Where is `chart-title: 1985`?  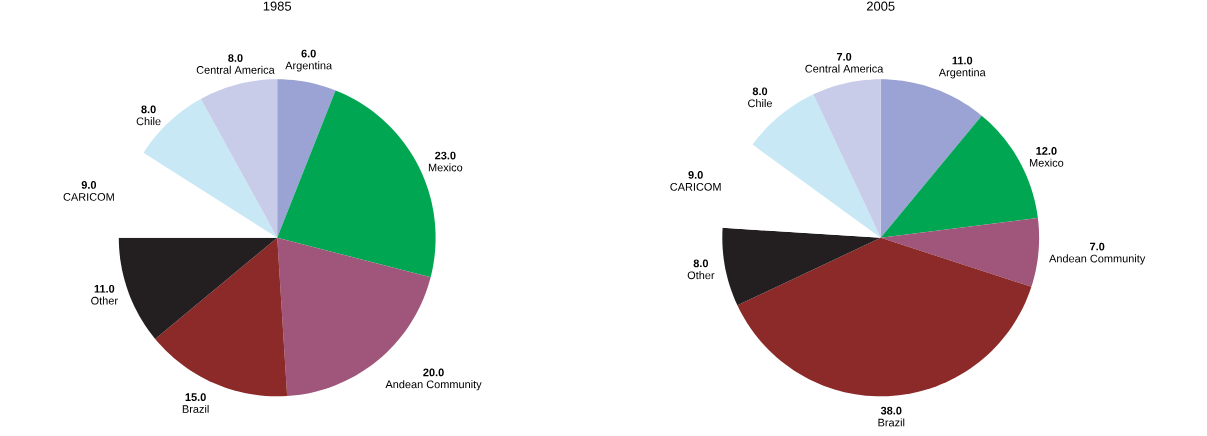 chart-title: 1985 is located at coordinates (277, 6).